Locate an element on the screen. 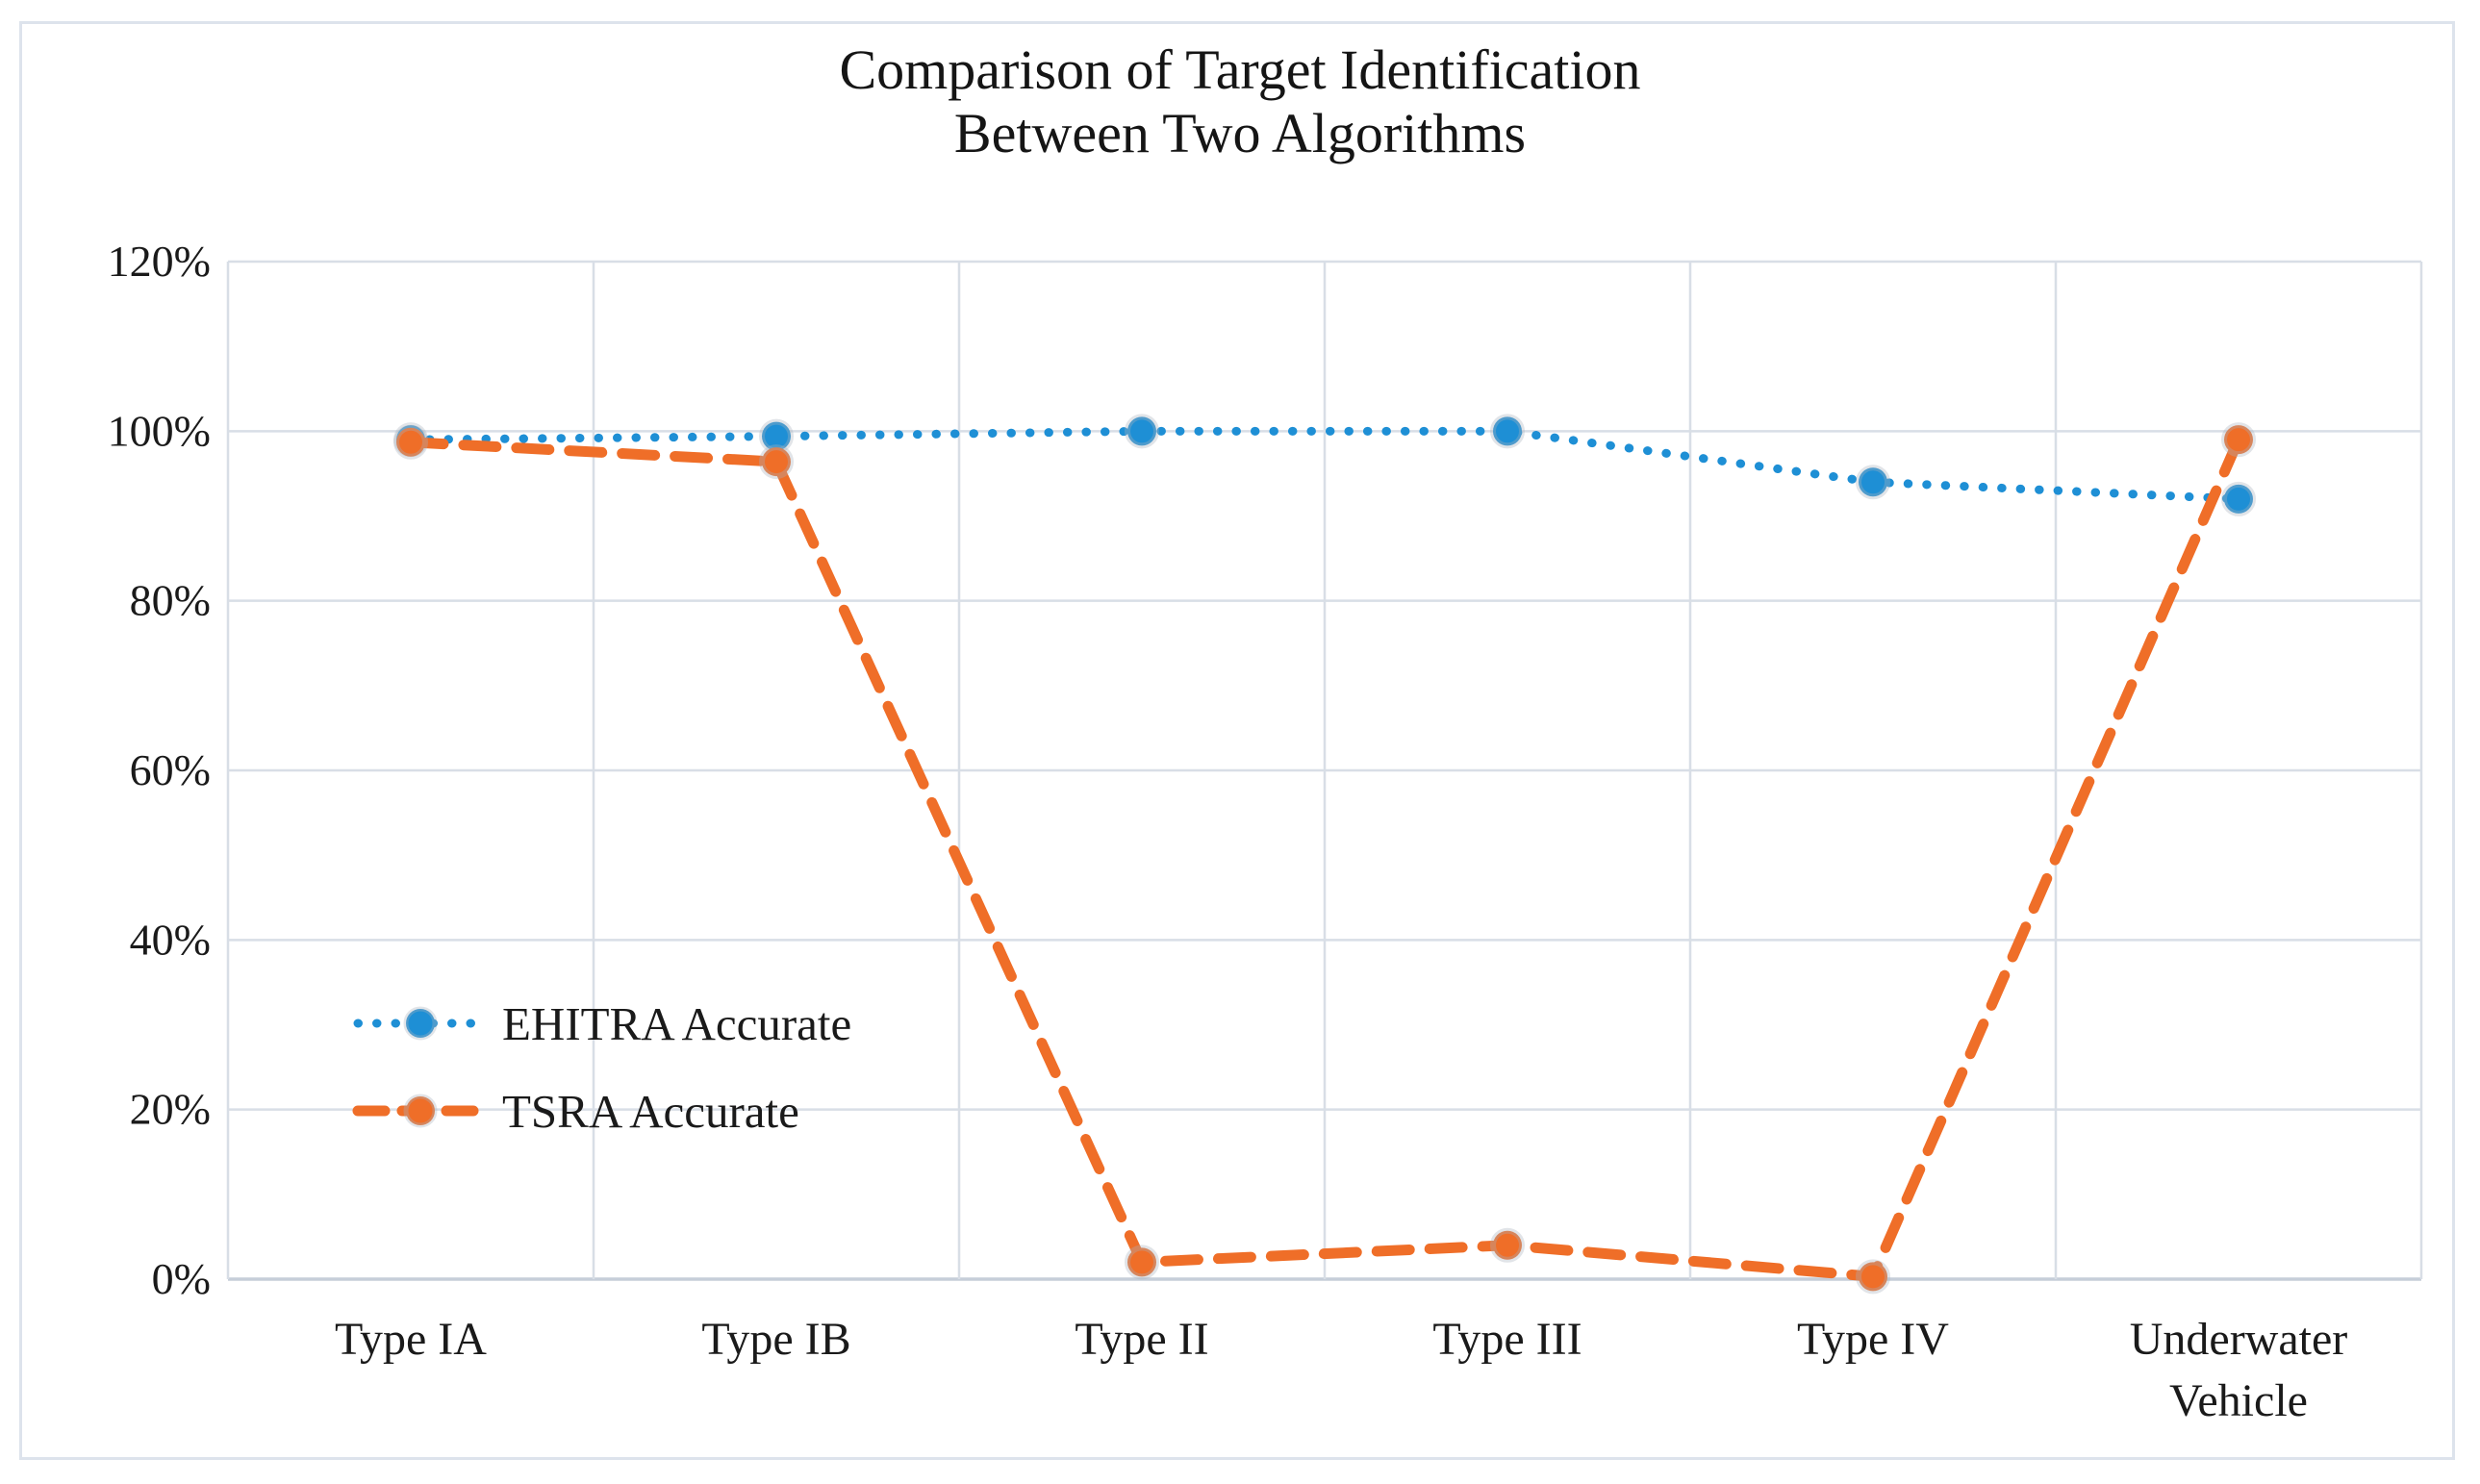 The width and height of the screenshot is (2480, 1484). legend-marker-ehitra-accurate is located at coordinates (420, 1023).